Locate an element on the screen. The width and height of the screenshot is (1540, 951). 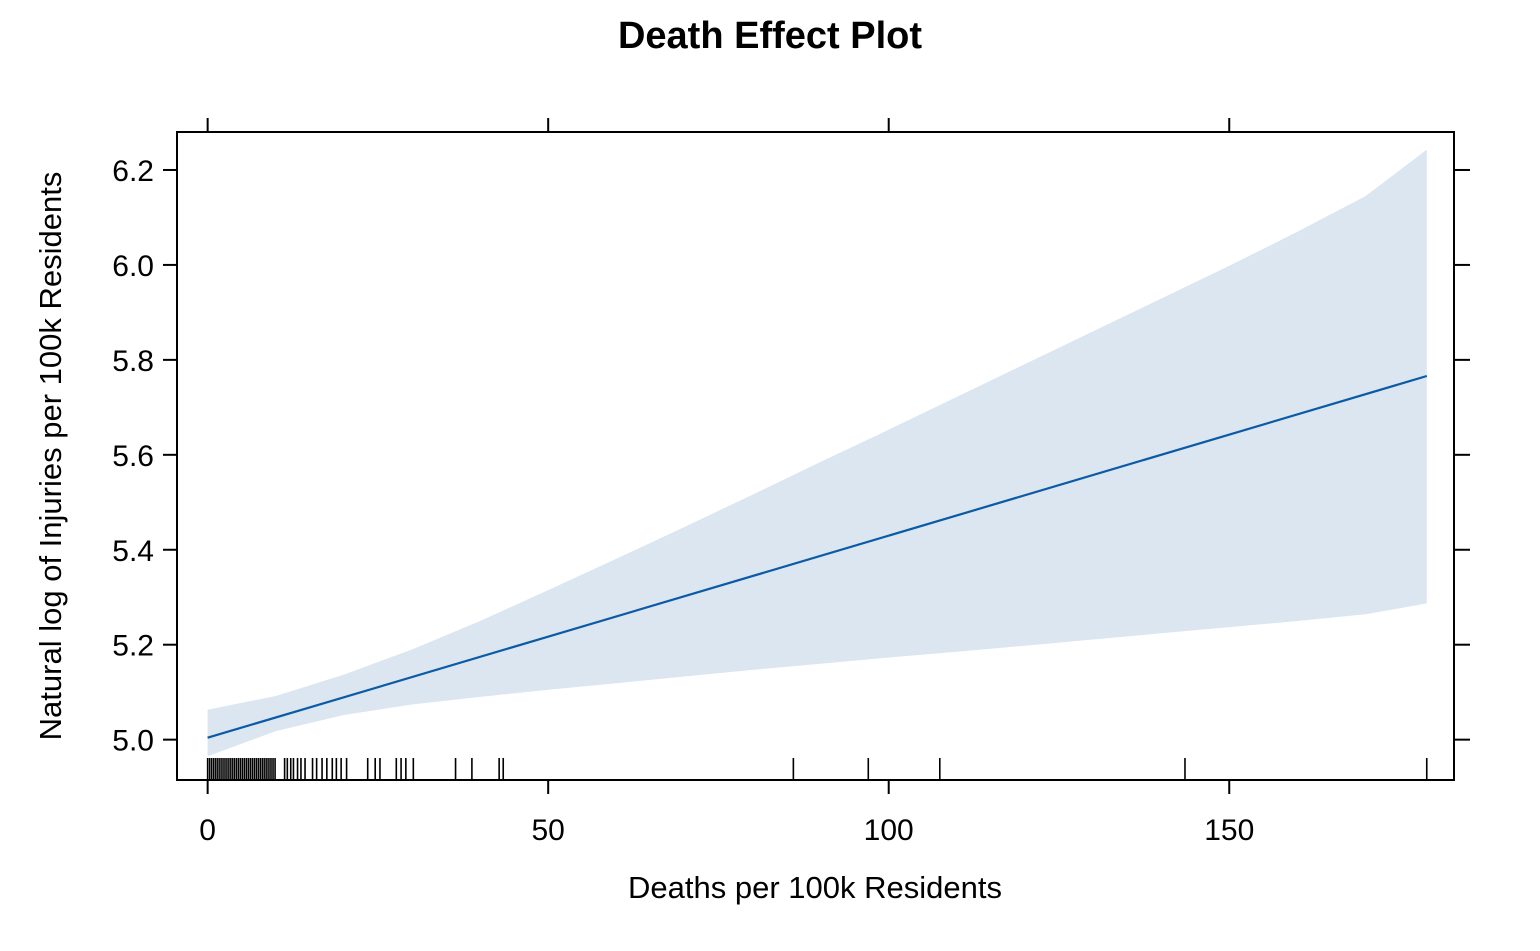
y-tick-label-5: 6.0 is located at coordinates (133, 266).